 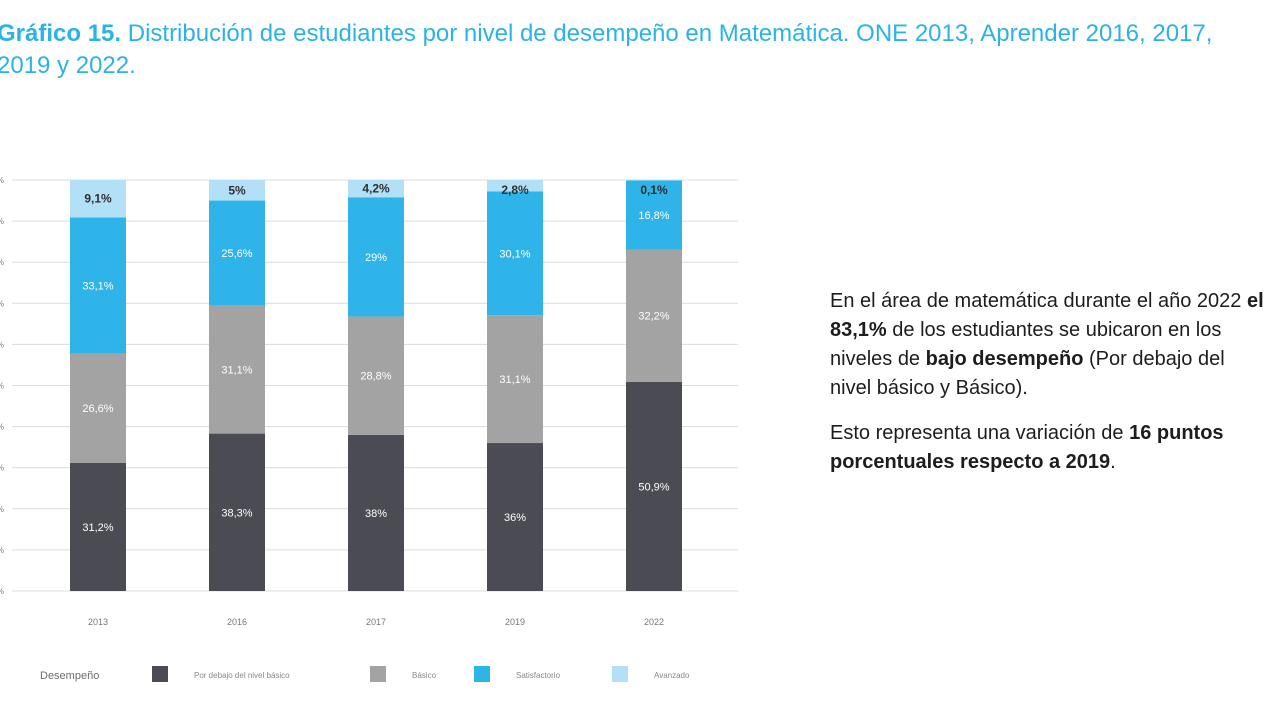 I want to click on x-tick-label: 2019, so click(x=515, y=622).